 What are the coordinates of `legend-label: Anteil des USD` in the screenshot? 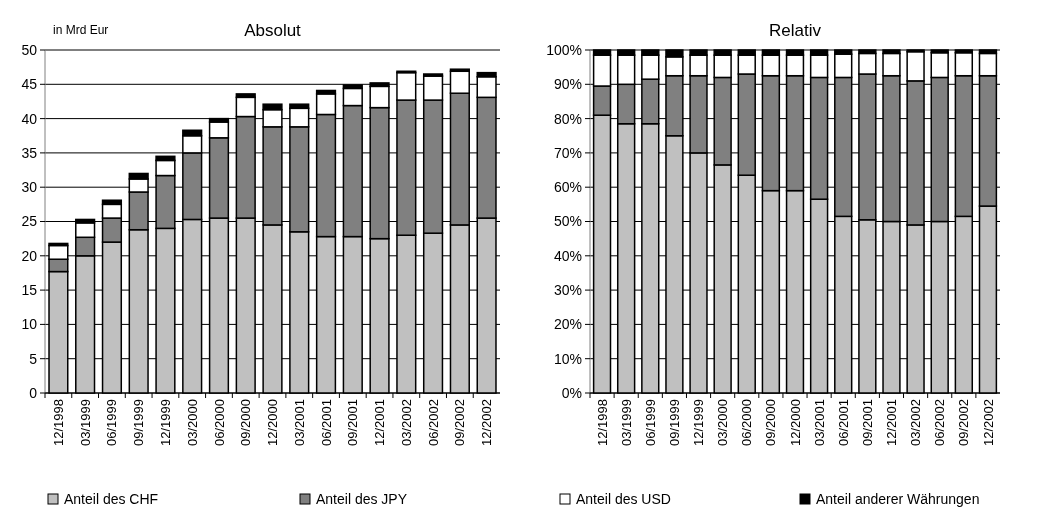 It's located at (623, 498).